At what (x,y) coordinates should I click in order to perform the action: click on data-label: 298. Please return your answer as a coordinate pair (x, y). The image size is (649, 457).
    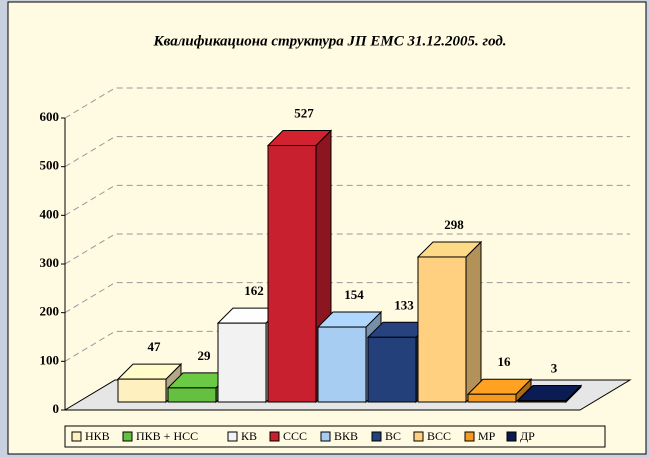
    Looking at the image, I should click on (454, 224).